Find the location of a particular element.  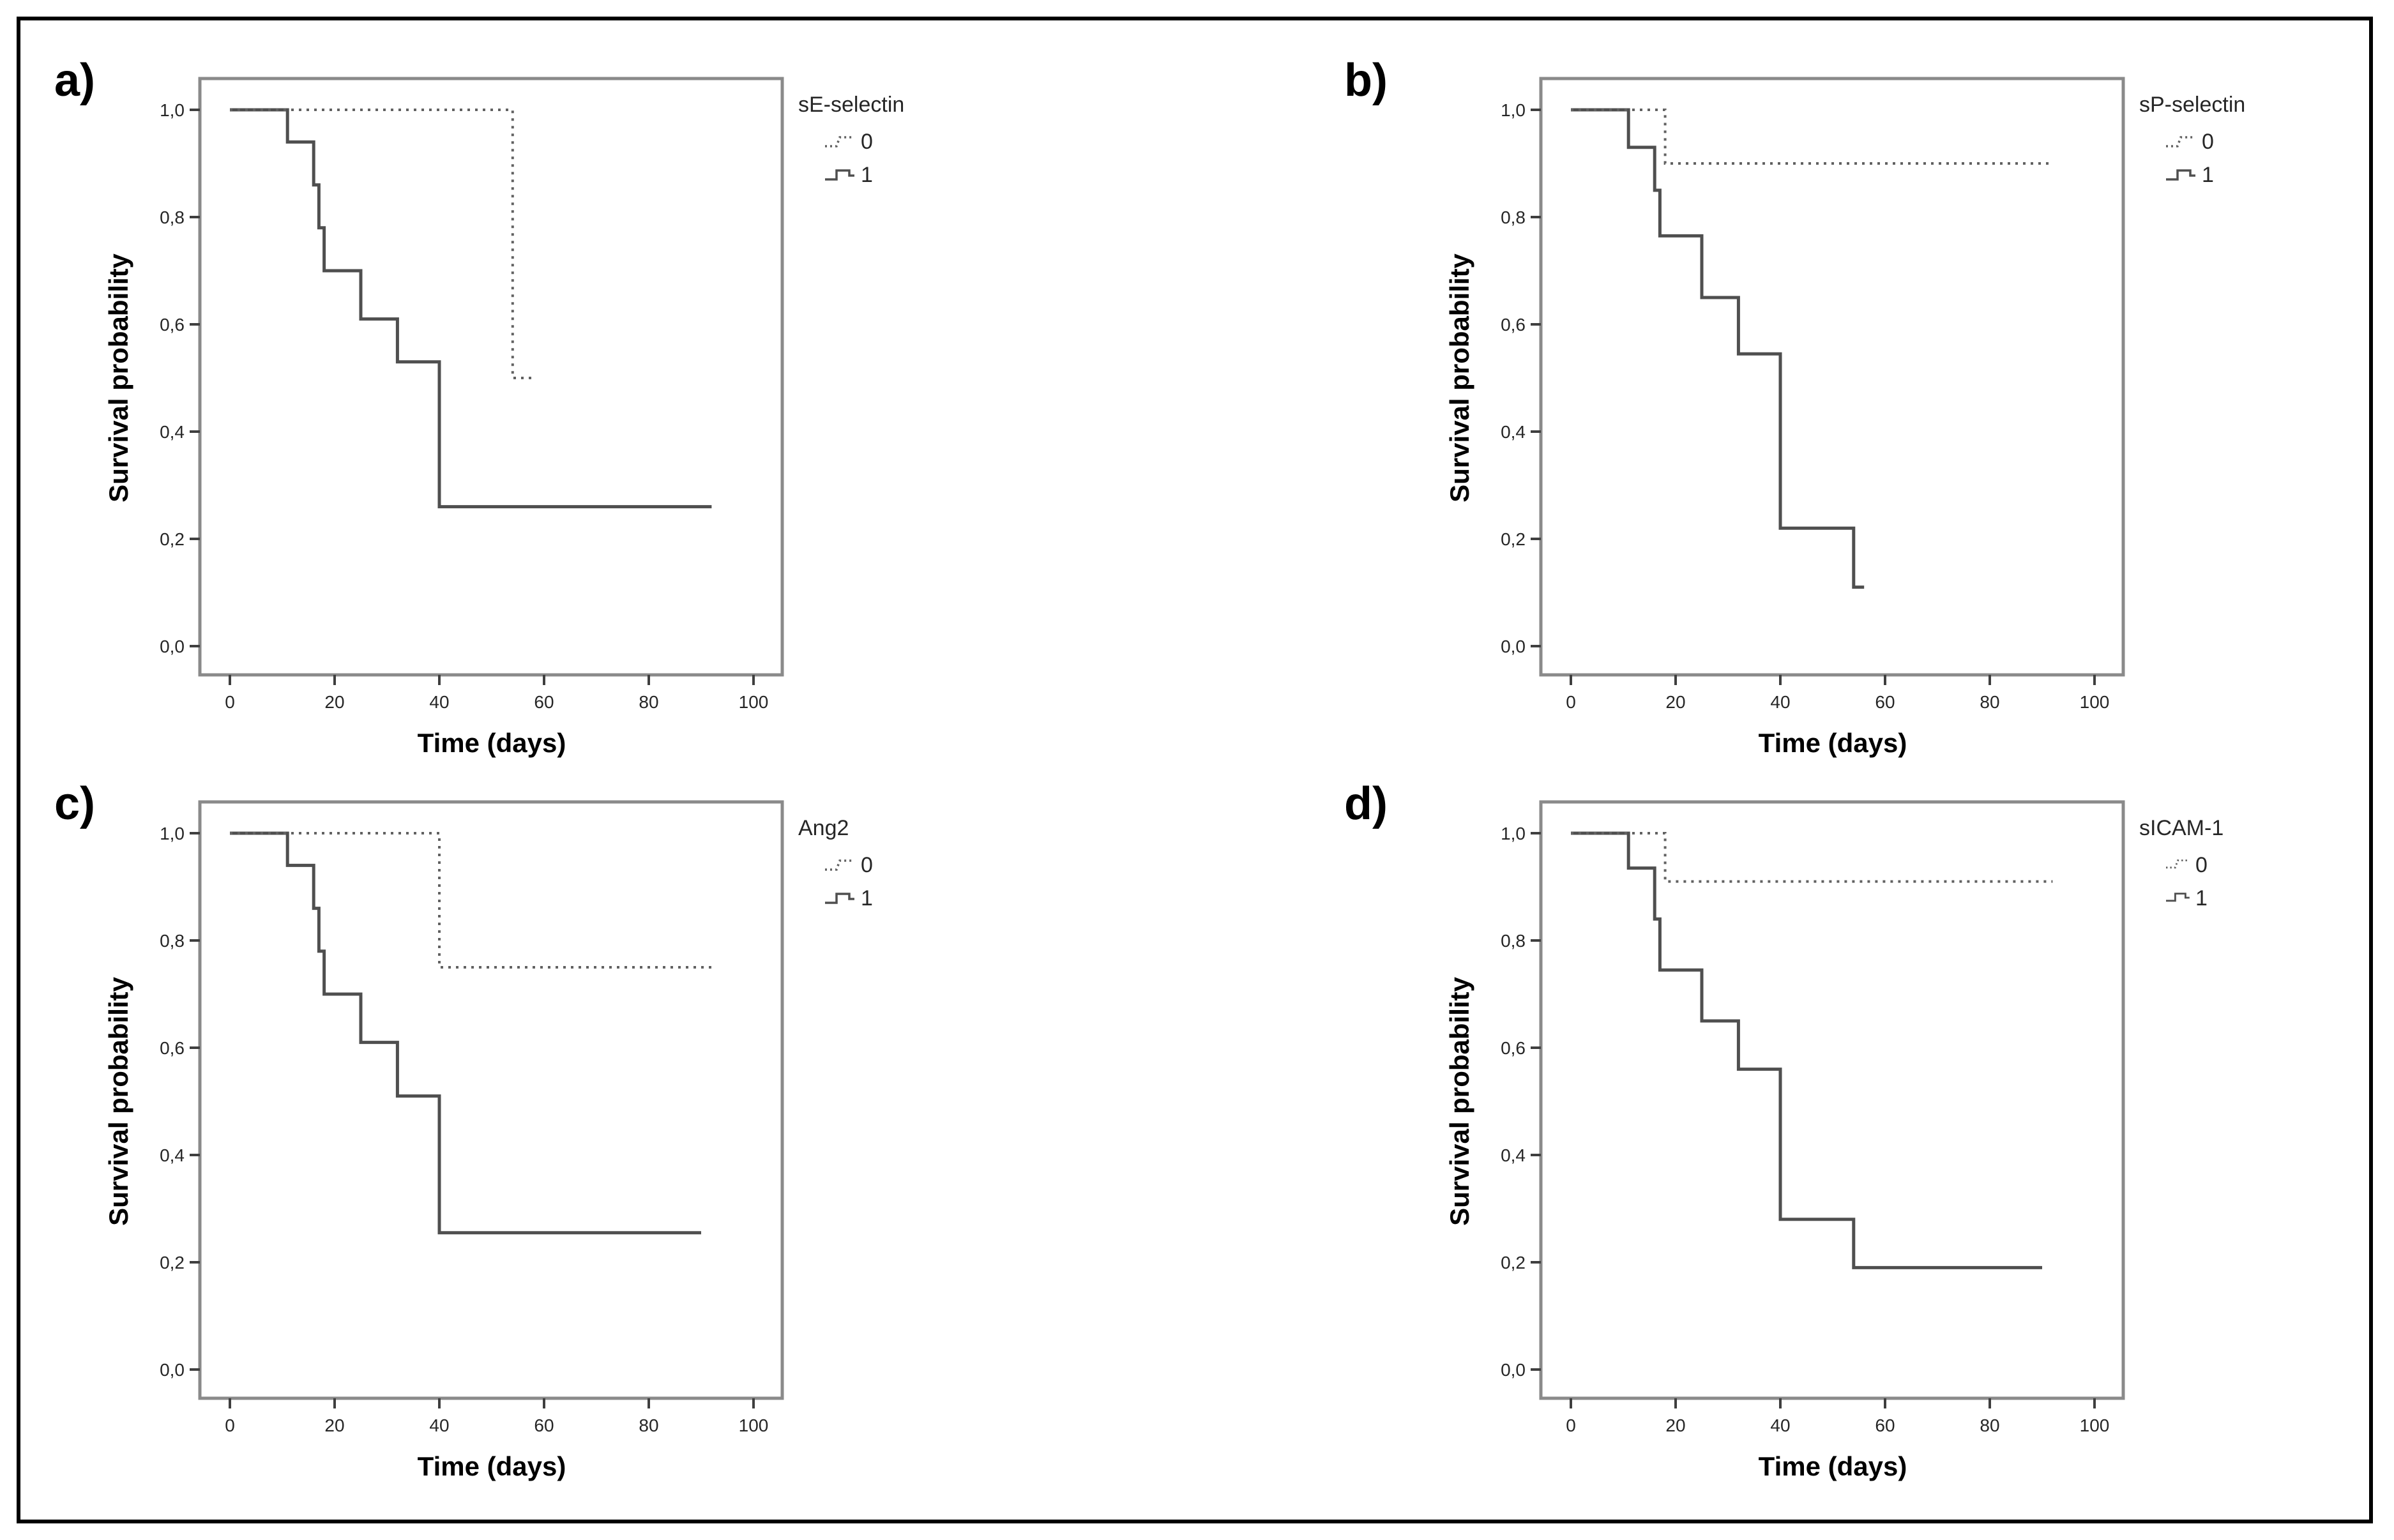

legend-title: sICAM-1 is located at coordinates (2181, 828).